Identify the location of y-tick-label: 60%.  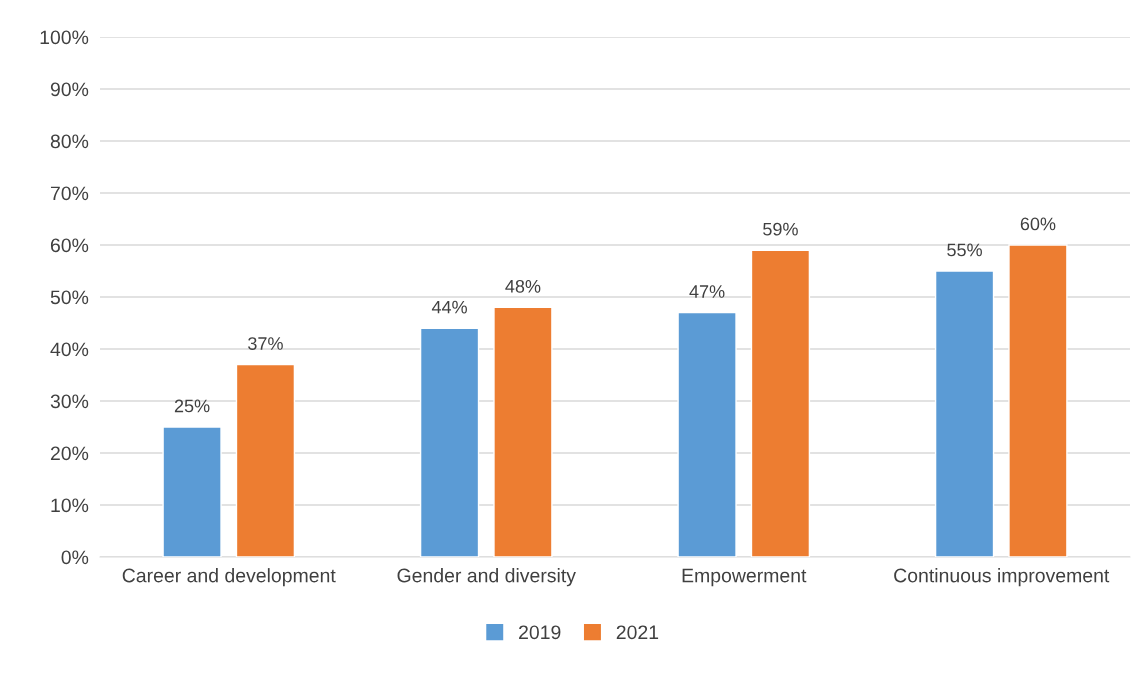
(69, 245).